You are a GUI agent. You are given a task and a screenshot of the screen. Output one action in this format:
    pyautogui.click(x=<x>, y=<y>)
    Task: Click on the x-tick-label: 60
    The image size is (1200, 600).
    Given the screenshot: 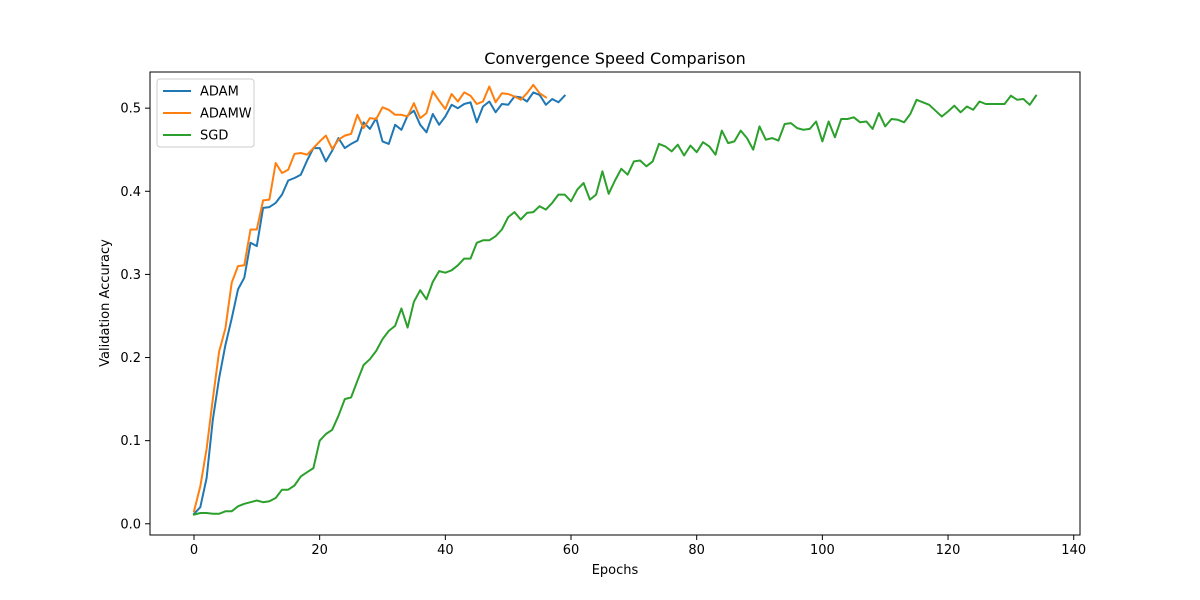 What is the action you would take?
    pyautogui.click(x=571, y=550)
    